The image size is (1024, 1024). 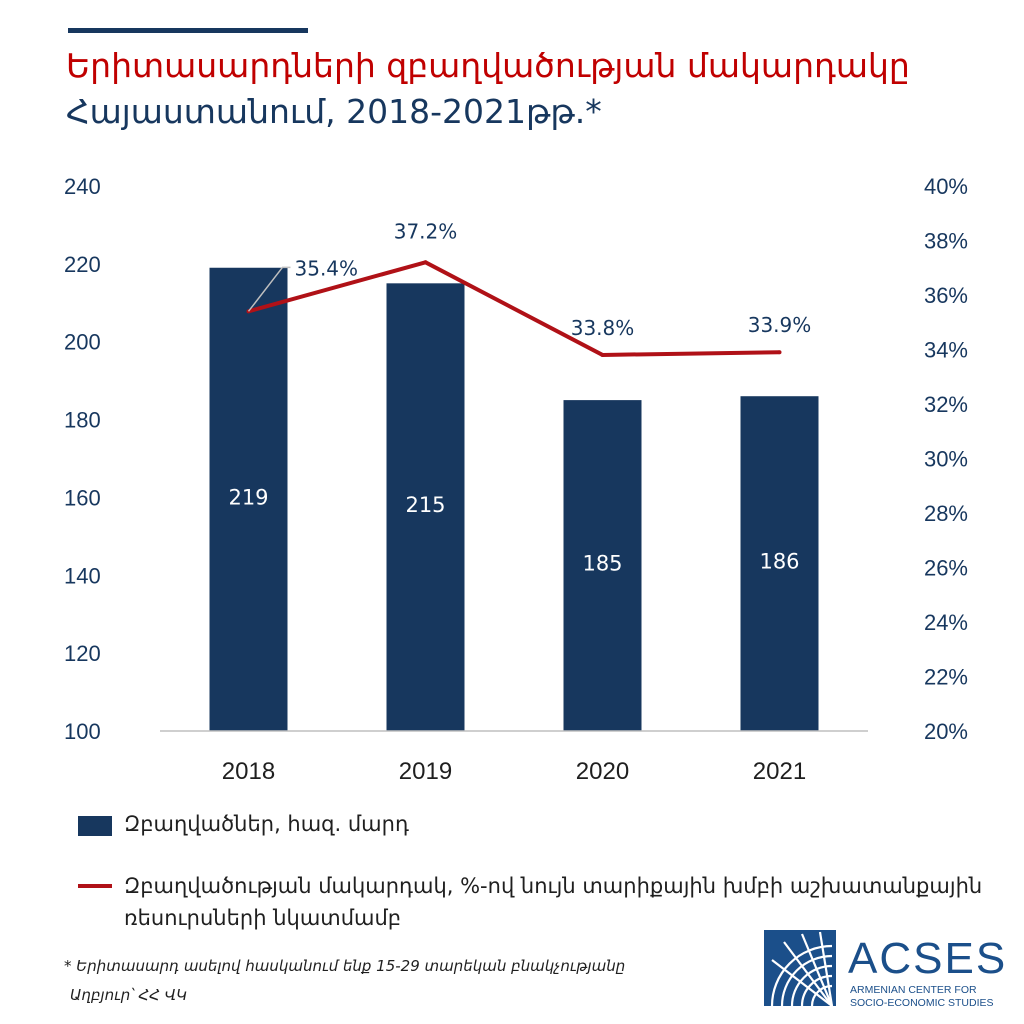 What do you see at coordinates (188, 30) in the screenshot?
I see `title-accent-rule` at bounding box center [188, 30].